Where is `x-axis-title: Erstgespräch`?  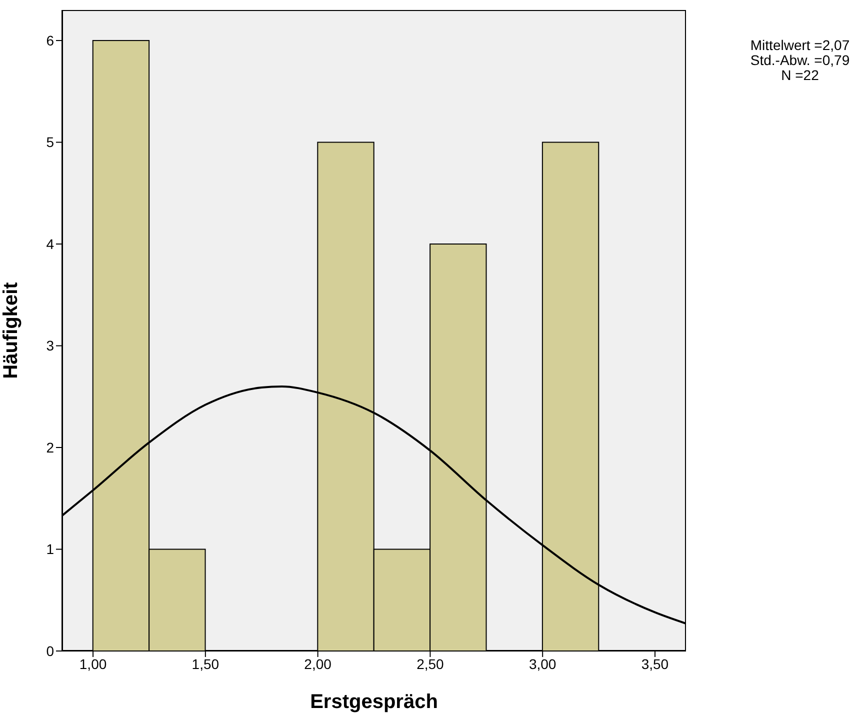 x-axis-title: Erstgespräch is located at coordinates (374, 702).